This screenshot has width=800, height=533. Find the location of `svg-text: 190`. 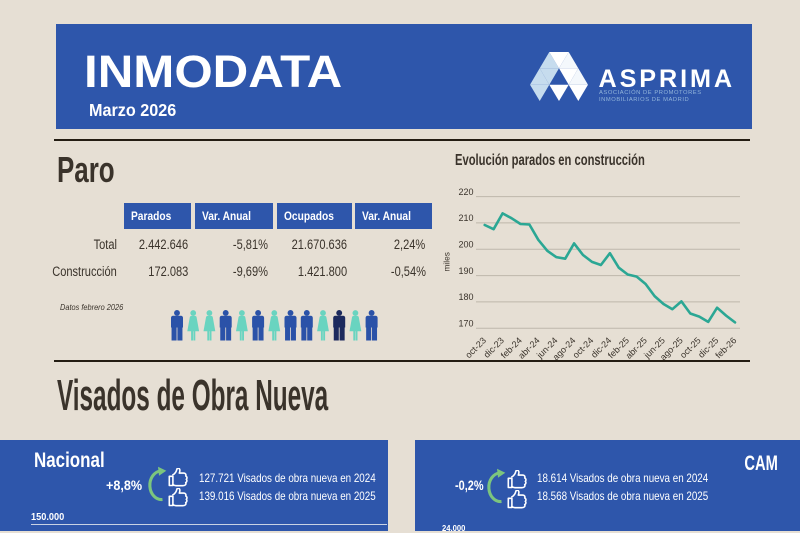

svg-text: 190 is located at coordinates (465, 271).